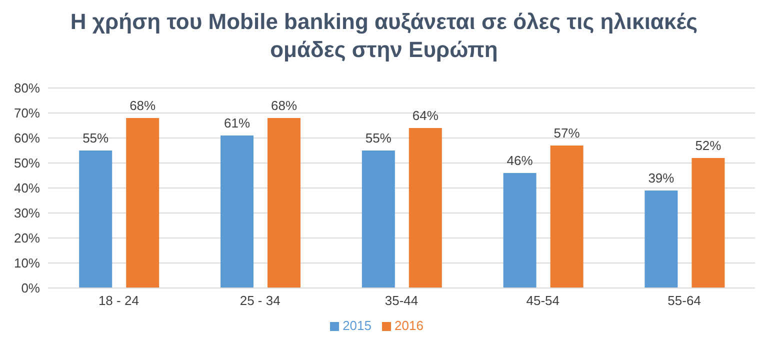 This screenshot has width=768, height=341. What do you see at coordinates (27, 238) in the screenshot?
I see `y-tick-label: 20%` at bounding box center [27, 238].